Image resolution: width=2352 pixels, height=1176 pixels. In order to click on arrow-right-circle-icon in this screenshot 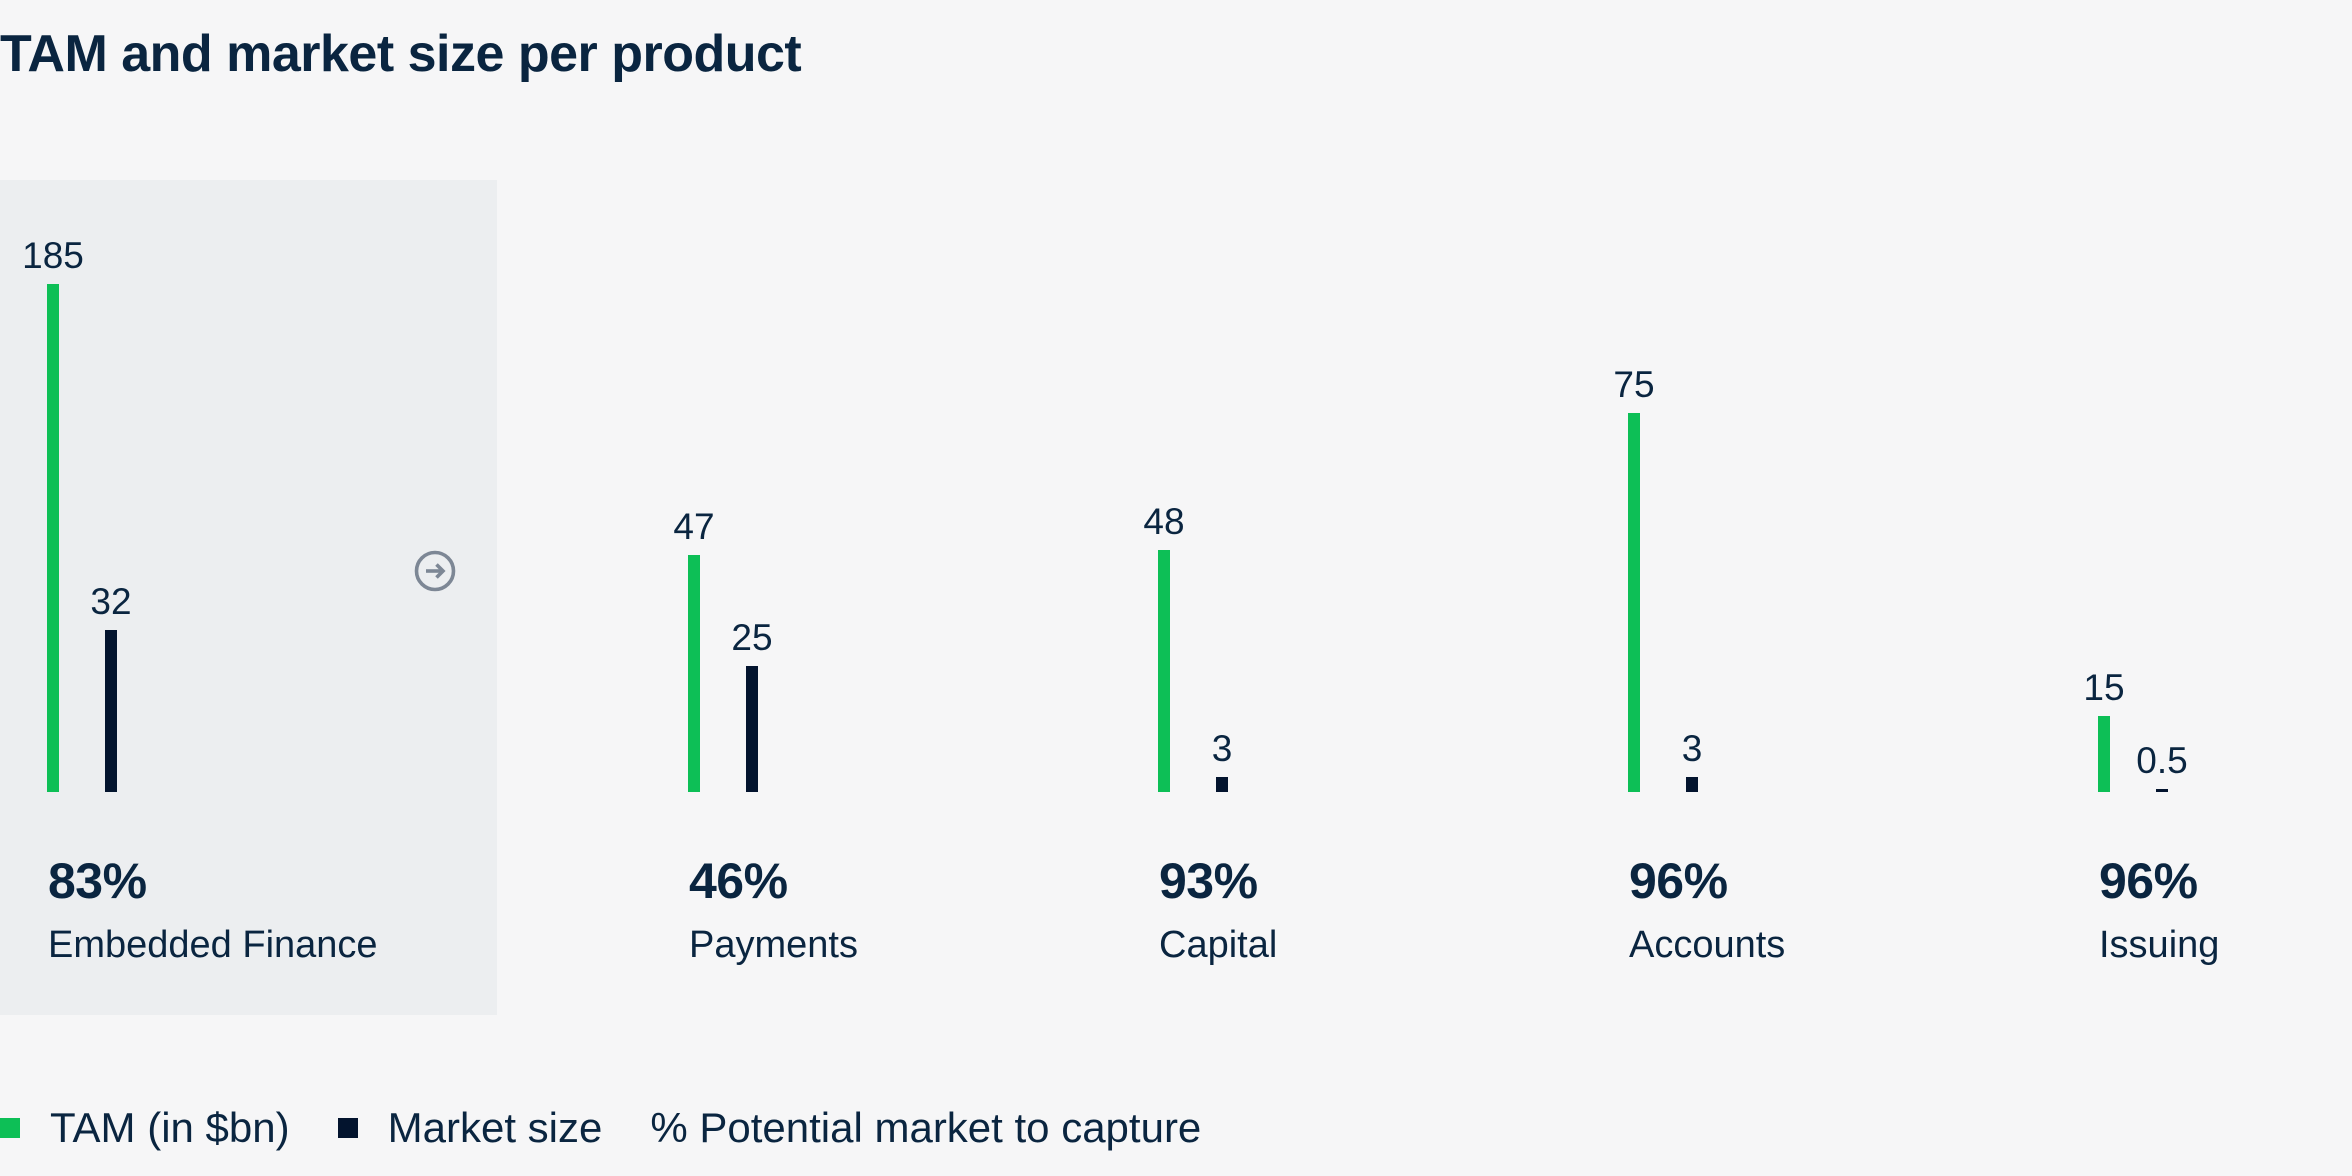, I will do `click(435, 571)`.